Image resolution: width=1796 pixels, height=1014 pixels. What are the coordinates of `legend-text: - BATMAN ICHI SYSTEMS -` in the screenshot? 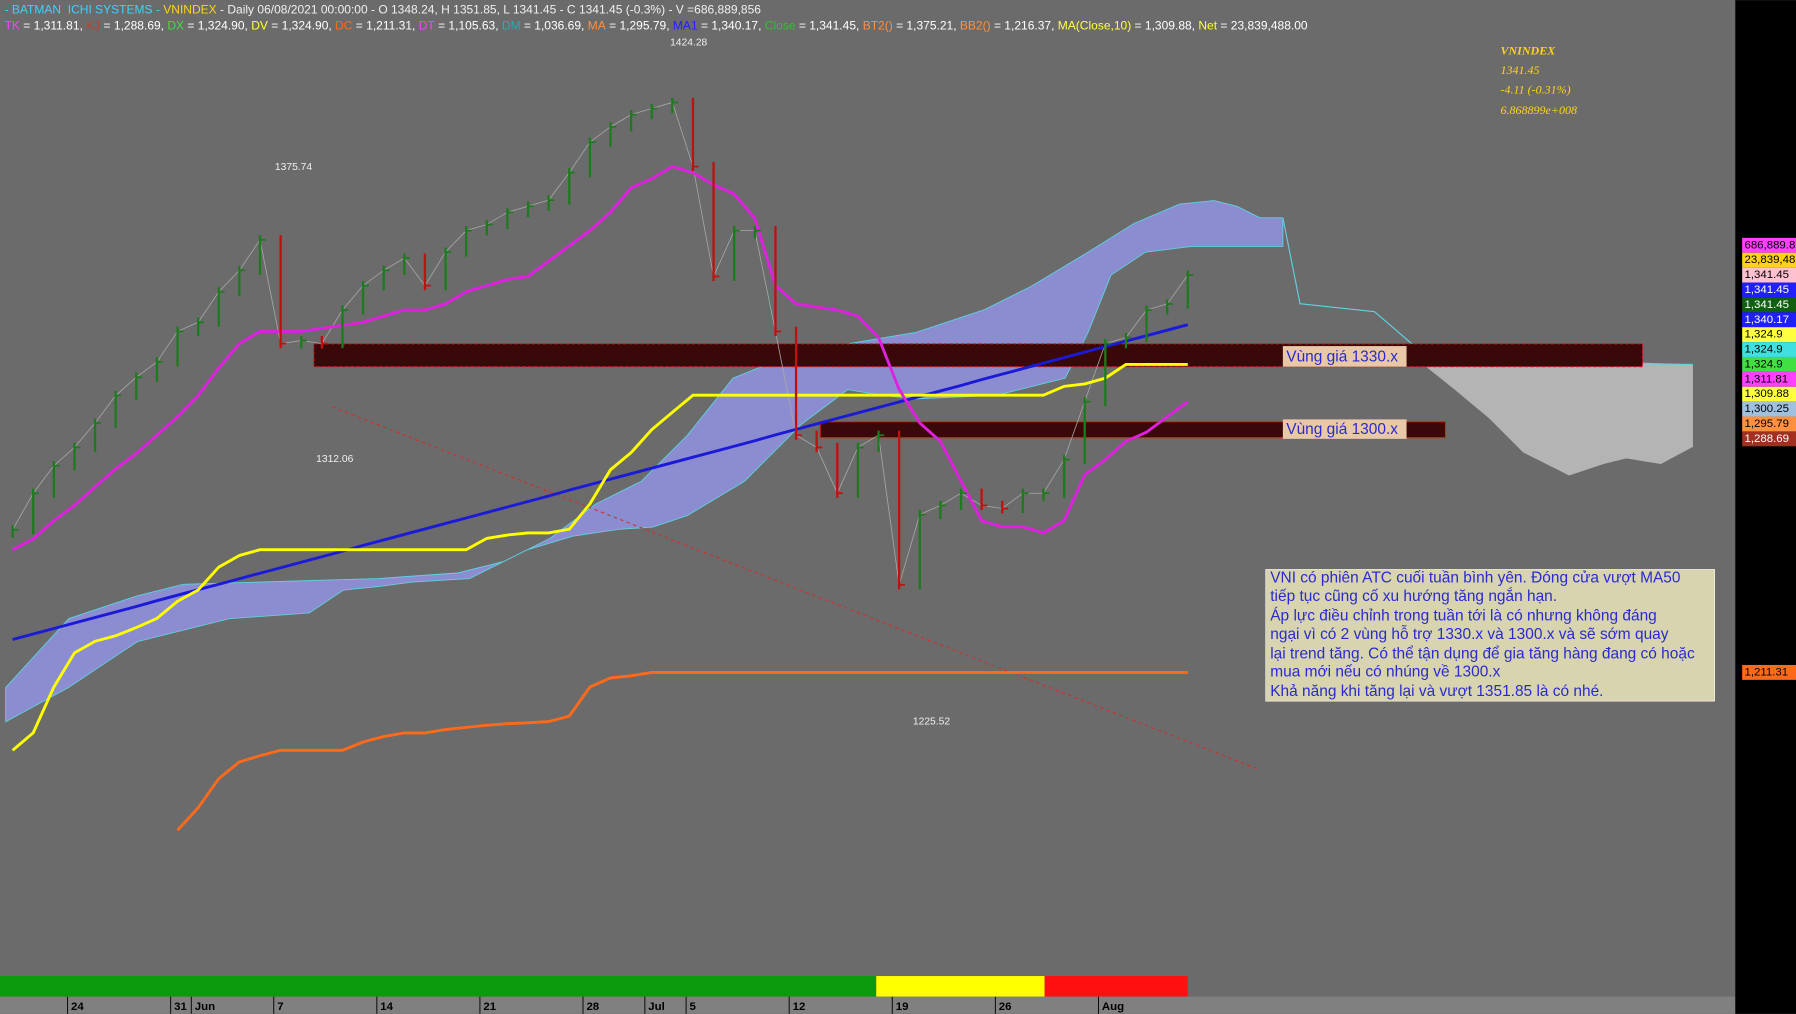 It's located at (84, 10).